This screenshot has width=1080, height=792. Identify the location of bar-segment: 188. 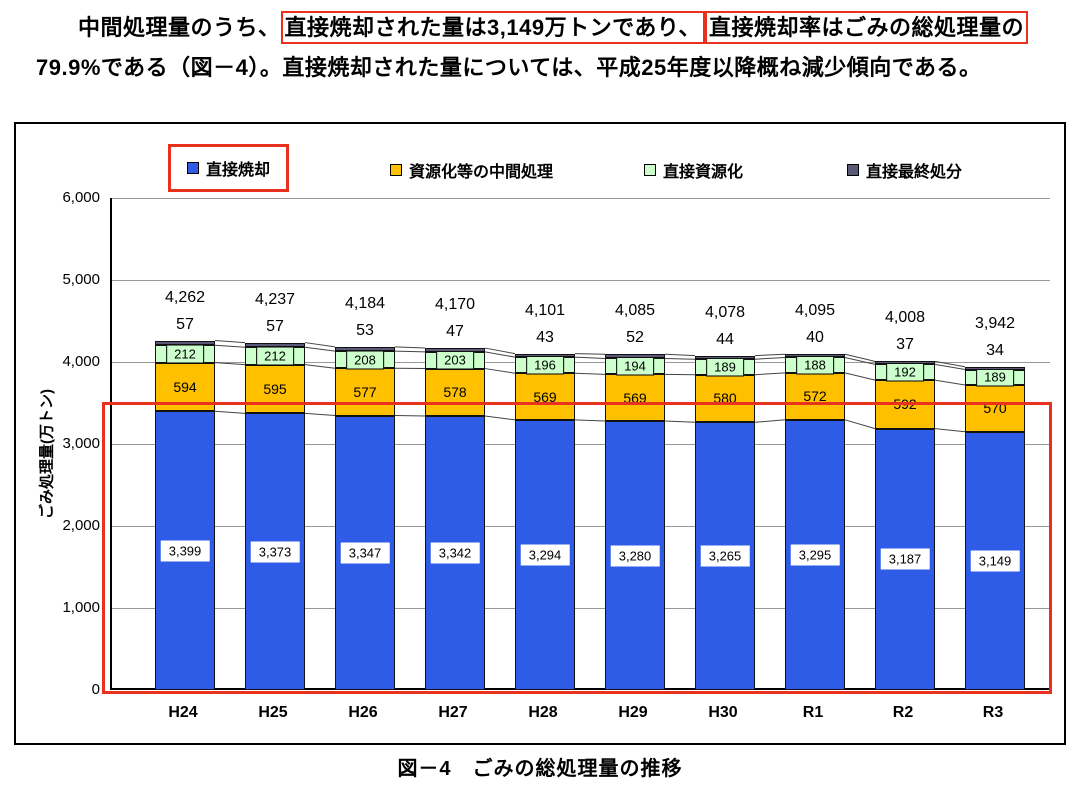
(815, 365).